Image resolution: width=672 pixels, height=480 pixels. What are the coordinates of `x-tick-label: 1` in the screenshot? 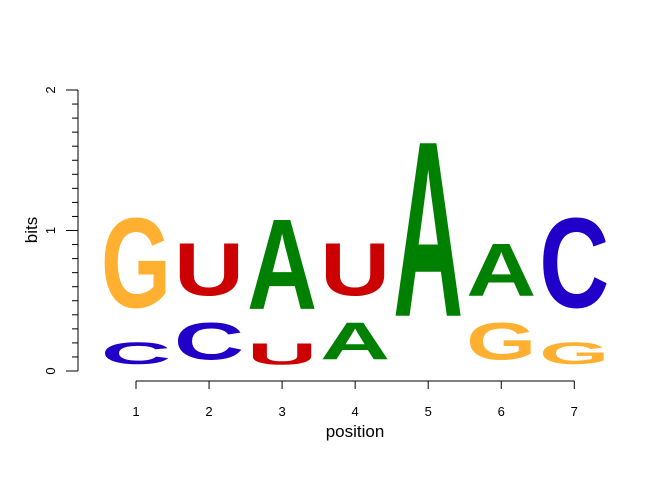 It's located at (135, 411).